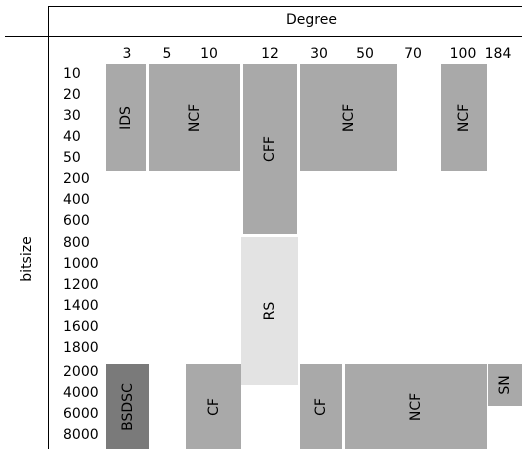 Image resolution: width=522 pixels, height=449 pixels. What do you see at coordinates (81, 393) in the screenshot?
I see `bitsize-label: 4000` at bounding box center [81, 393].